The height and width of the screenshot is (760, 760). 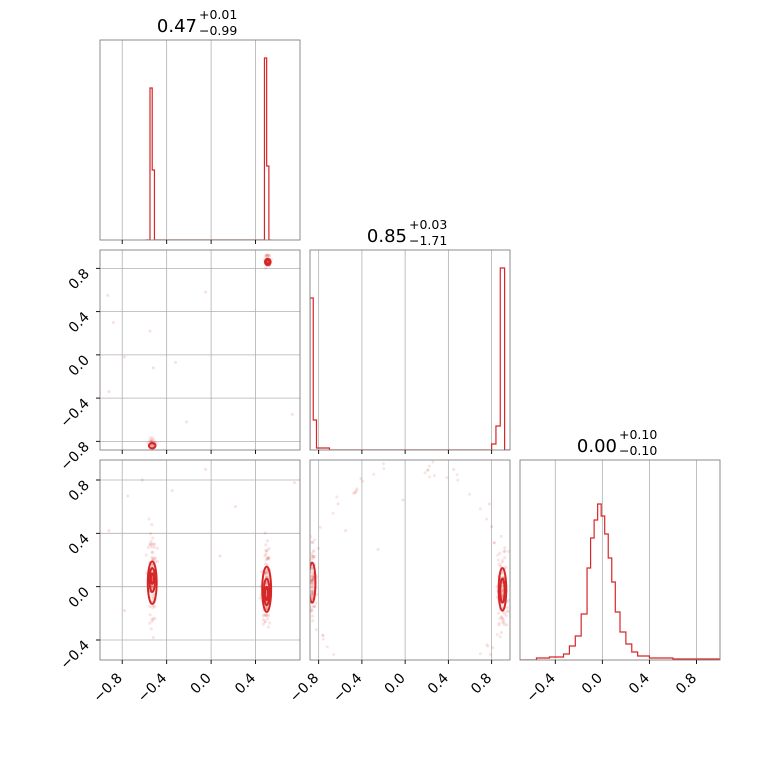 What do you see at coordinates (79, 322) in the screenshot?
I see `y-tick-label: 0.4` at bounding box center [79, 322].